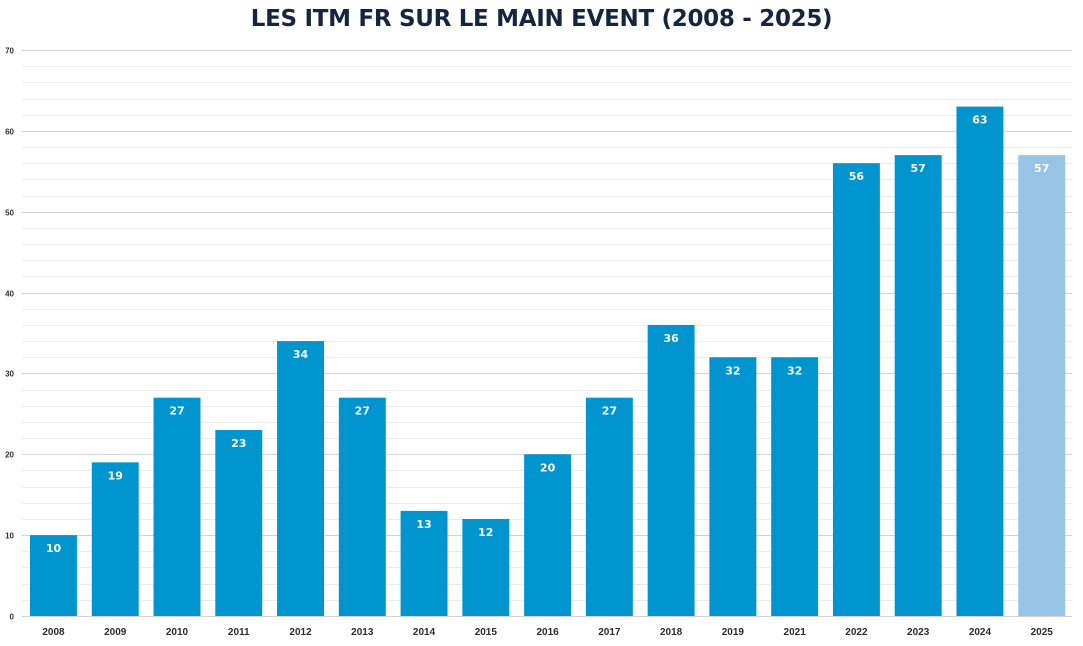  What do you see at coordinates (301, 354) in the screenshot?
I see `bar-value-label: 34` at bounding box center [301, 354].